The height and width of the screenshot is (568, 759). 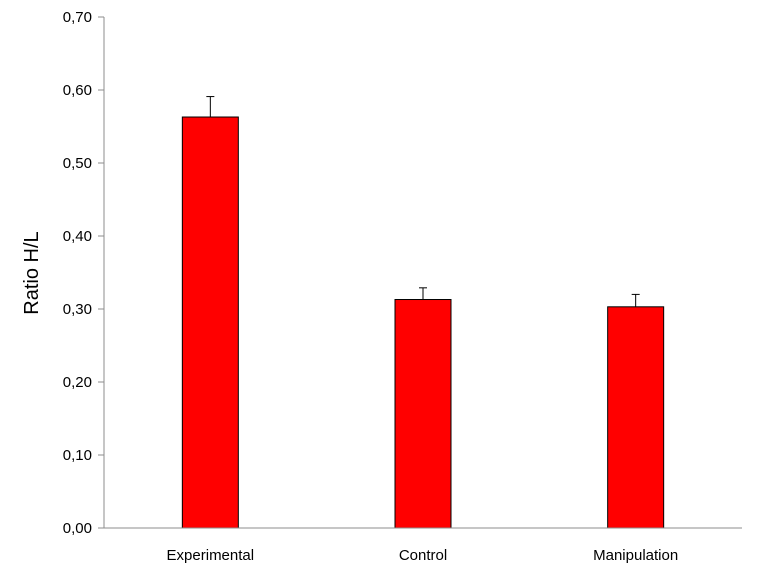 What do you see at coordinates (77, 528) in the screenshot?
I see `y-tick-label: 0,00` at bounding box center [77, 528].